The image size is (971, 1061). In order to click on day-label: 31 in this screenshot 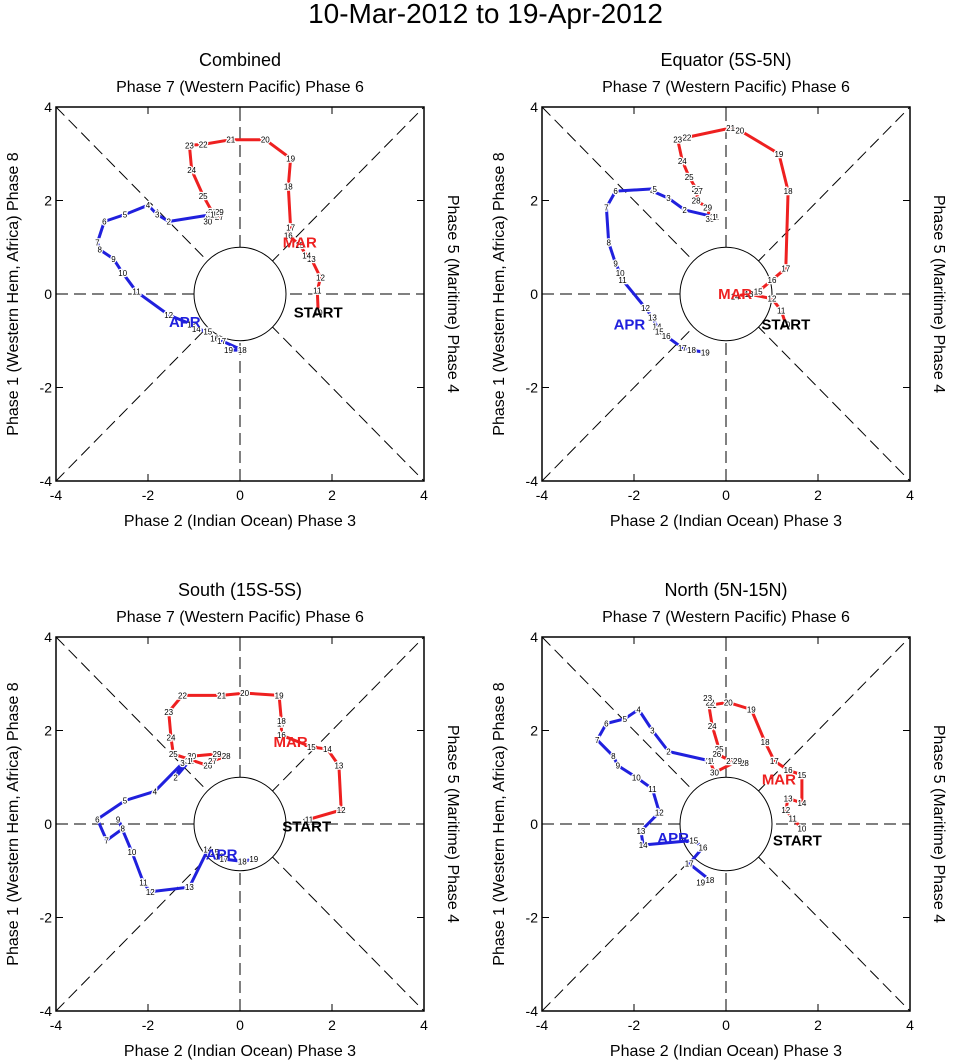, I will do `click(189, 761)`.